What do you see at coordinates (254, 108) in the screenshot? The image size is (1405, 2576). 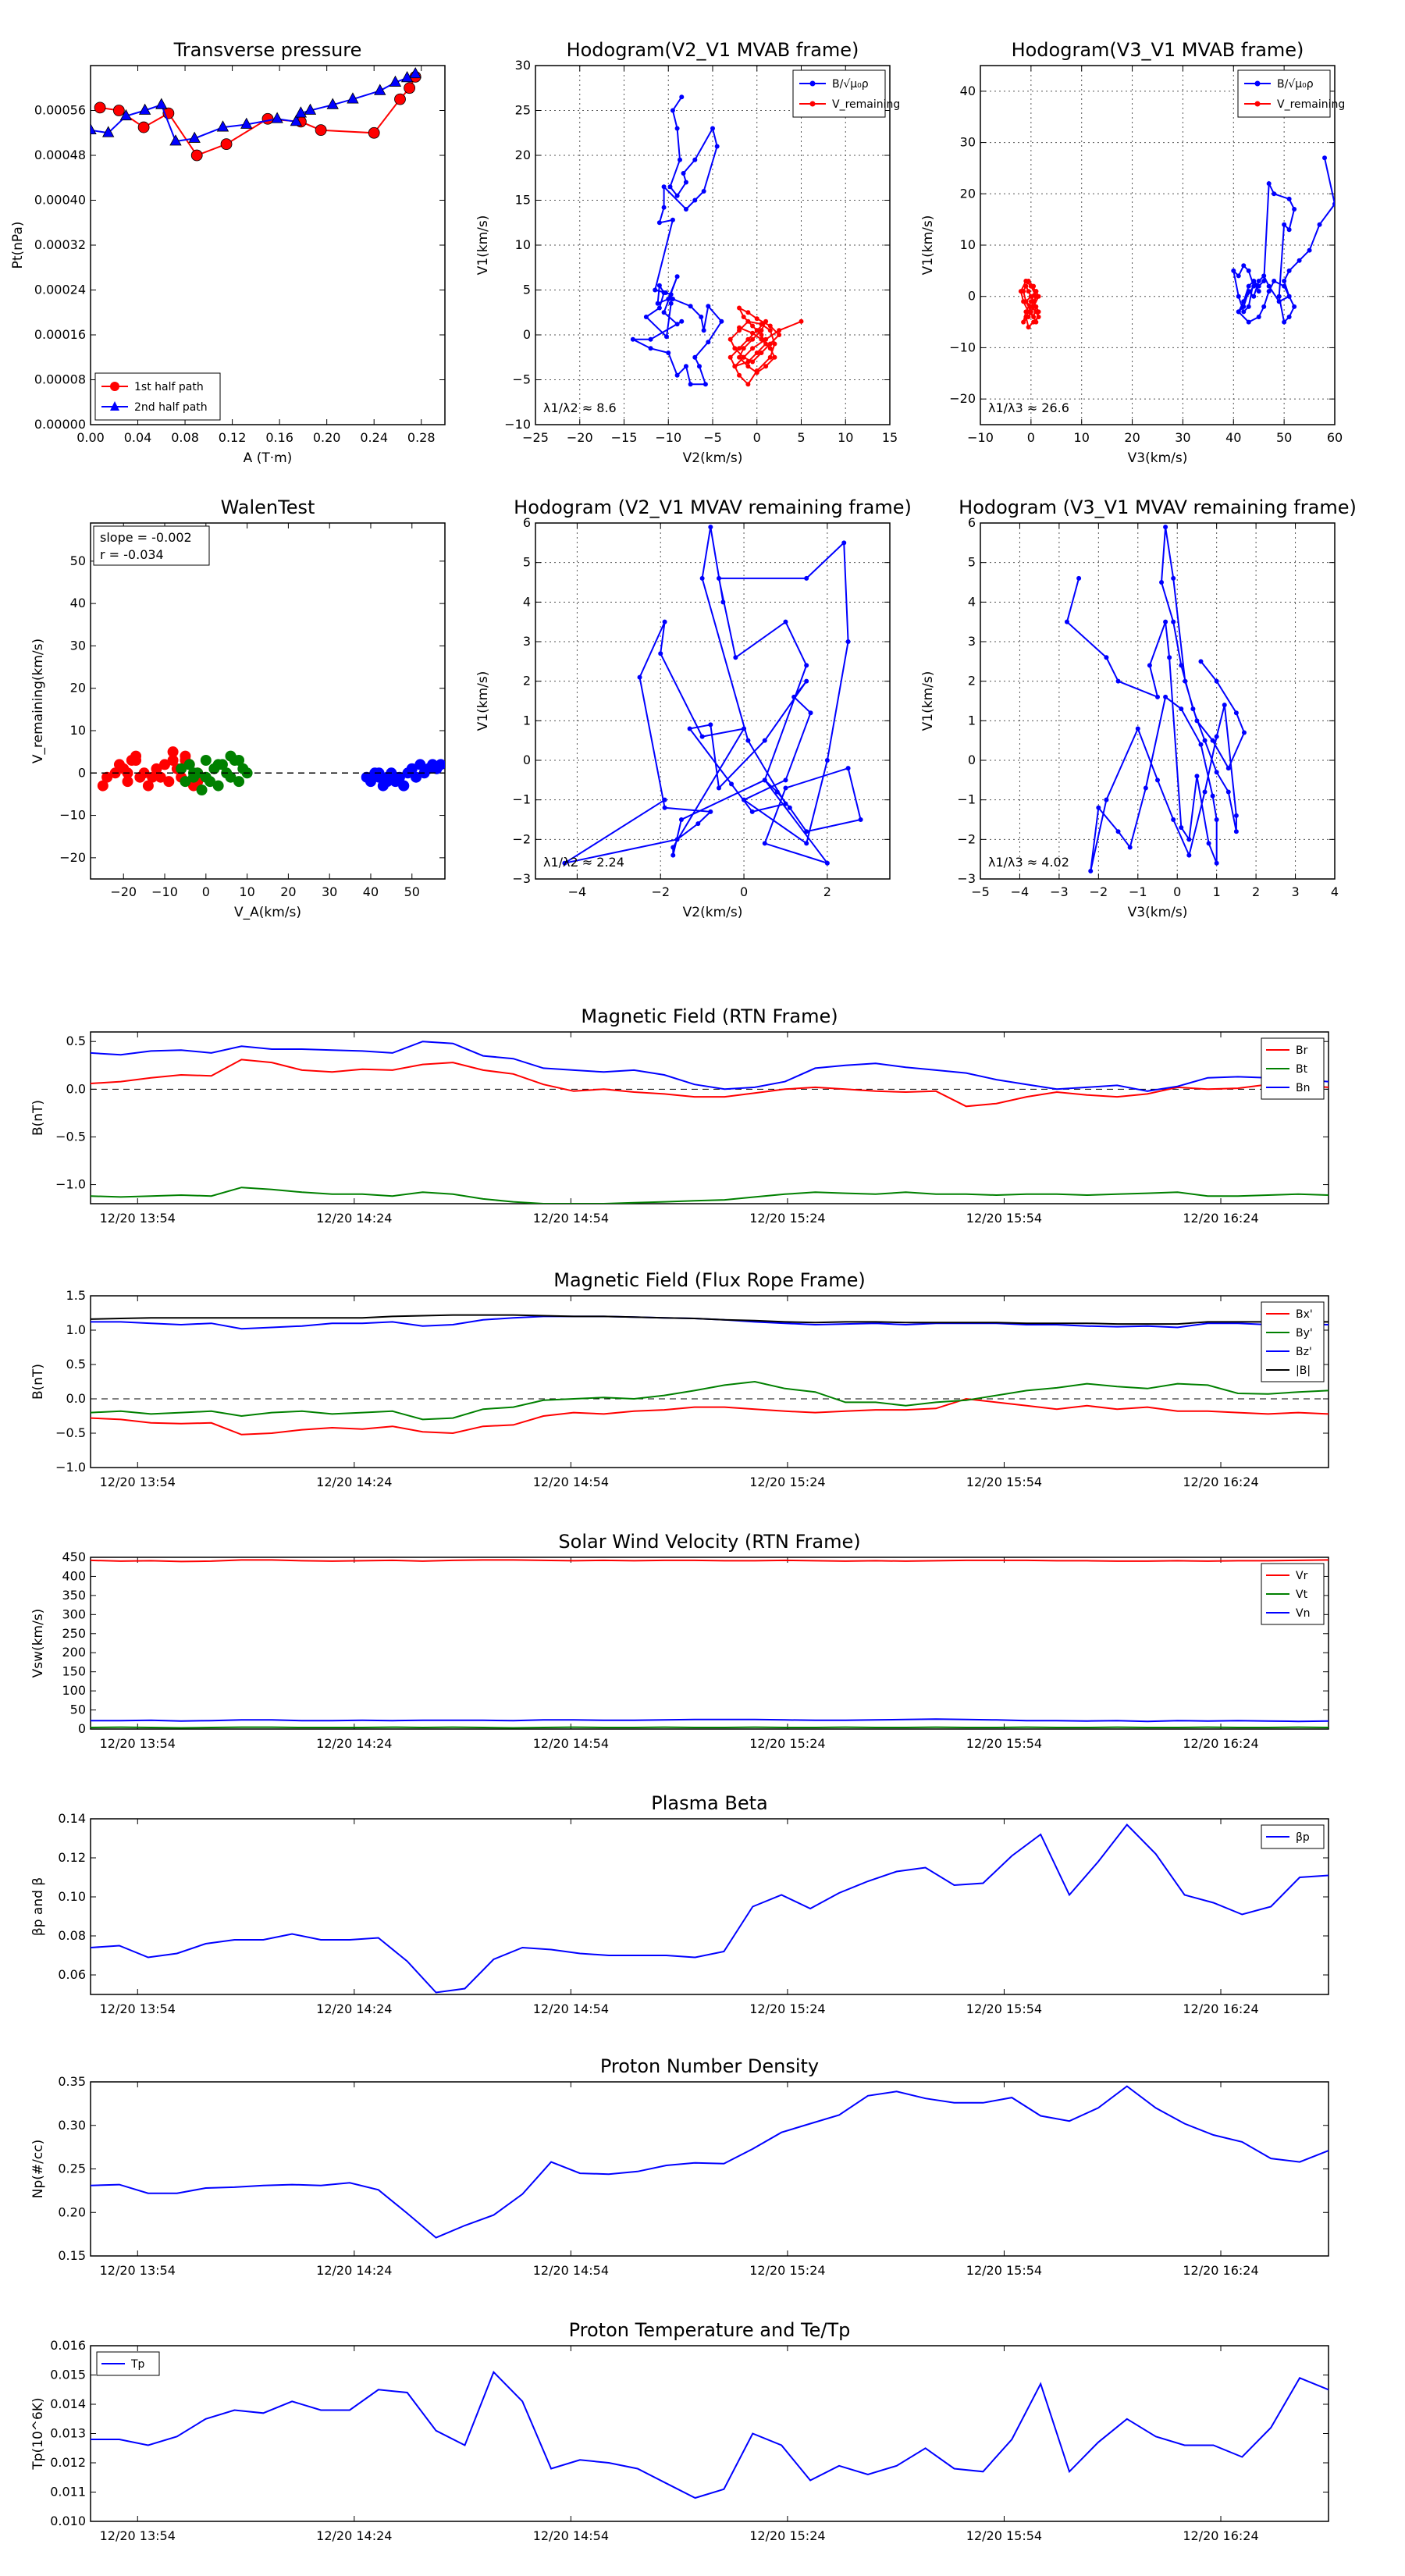 I see `series-line` at bounding box center [254, 108].